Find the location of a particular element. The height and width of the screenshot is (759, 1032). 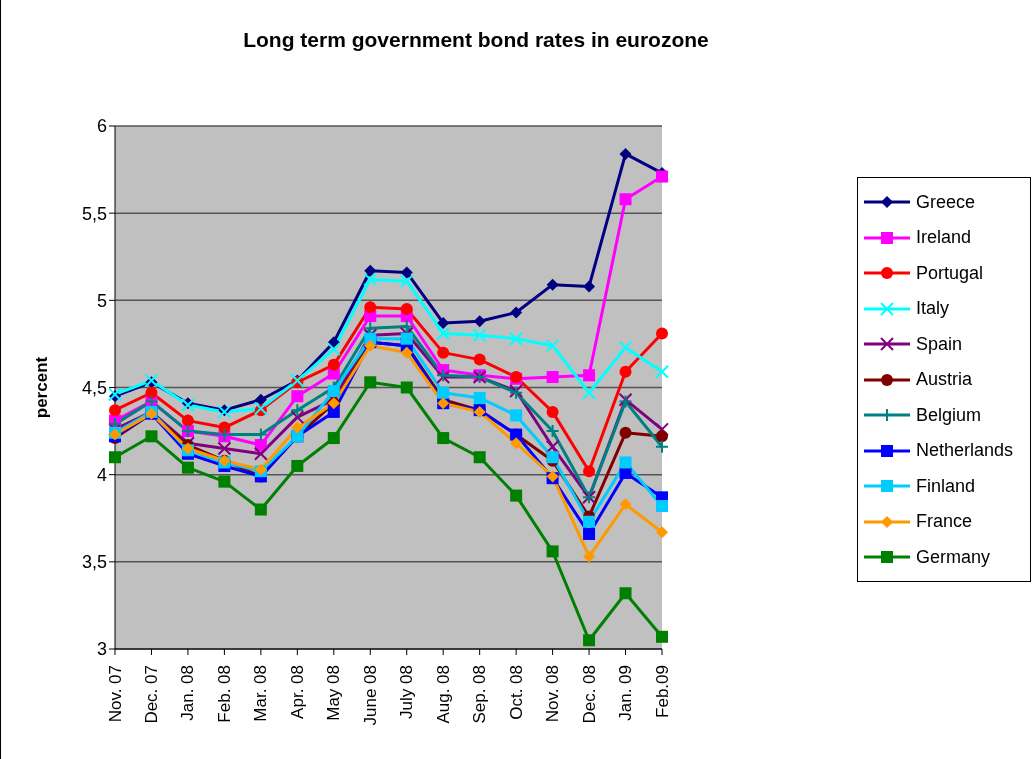

y-tick-label: 6 is located at coordinates (101, 126).